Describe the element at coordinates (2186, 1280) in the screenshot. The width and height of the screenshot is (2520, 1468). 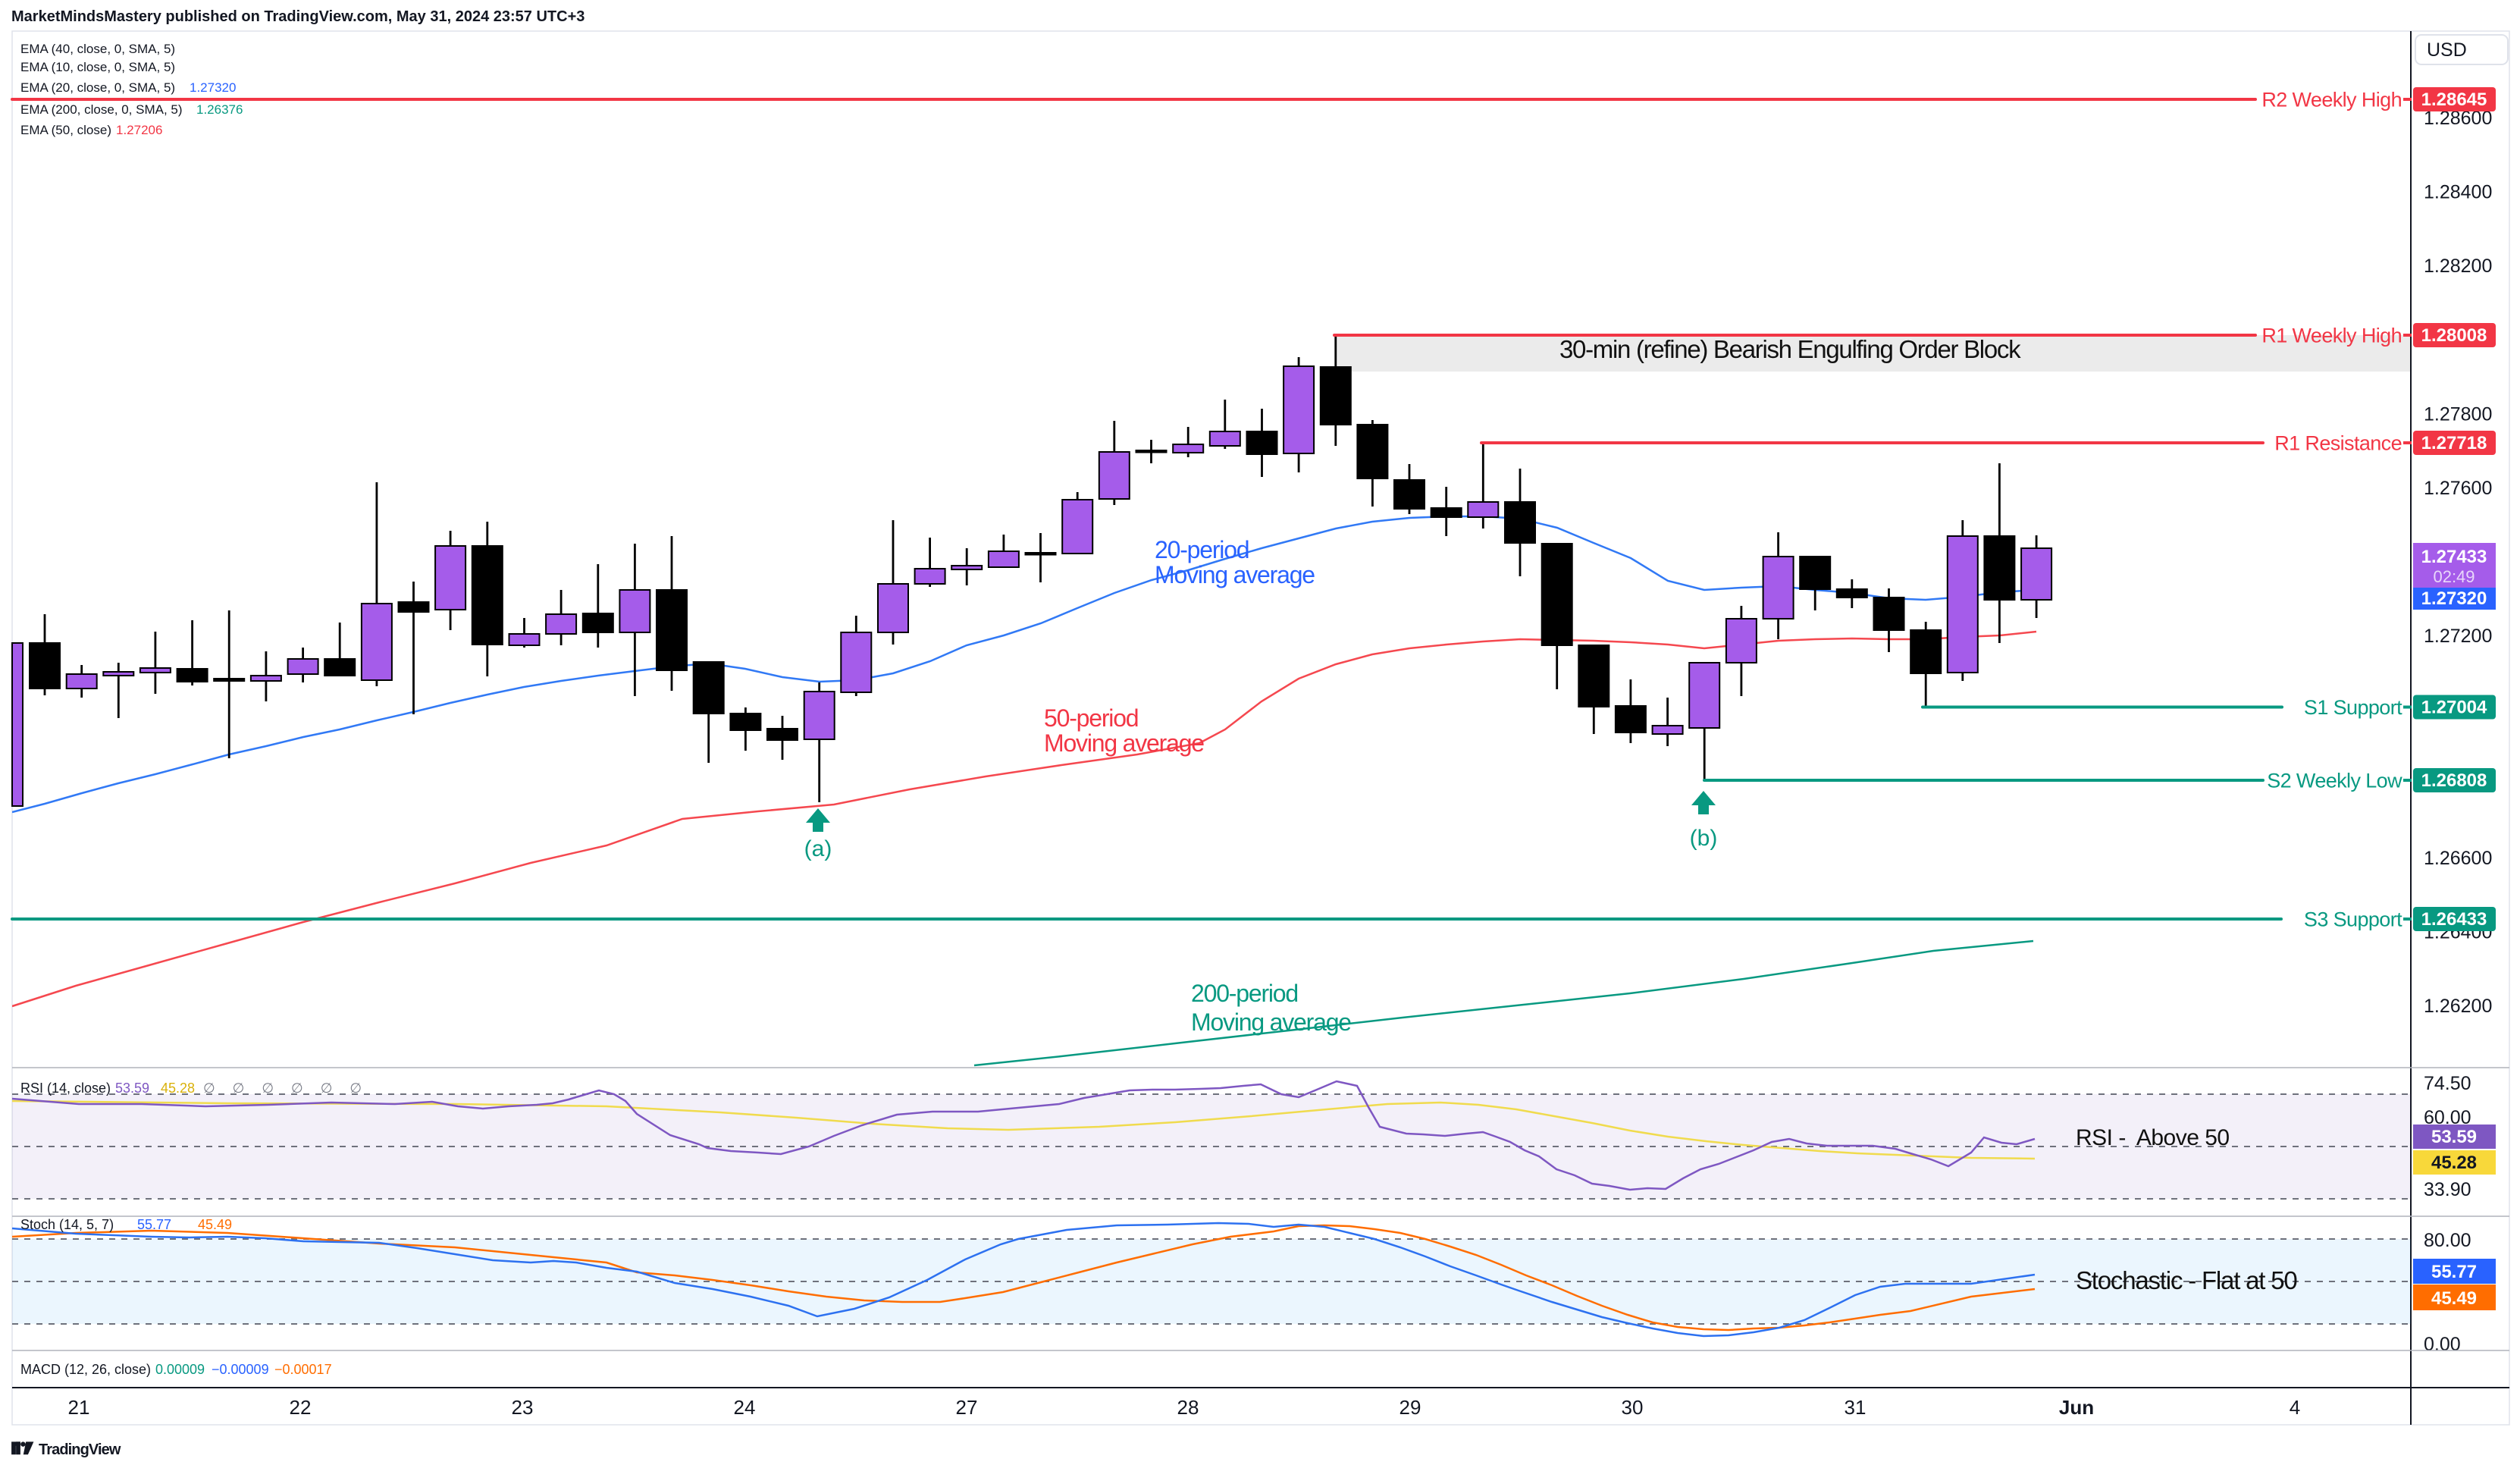
I see `svg-text: Stochastic - Flat at 50` at that location.